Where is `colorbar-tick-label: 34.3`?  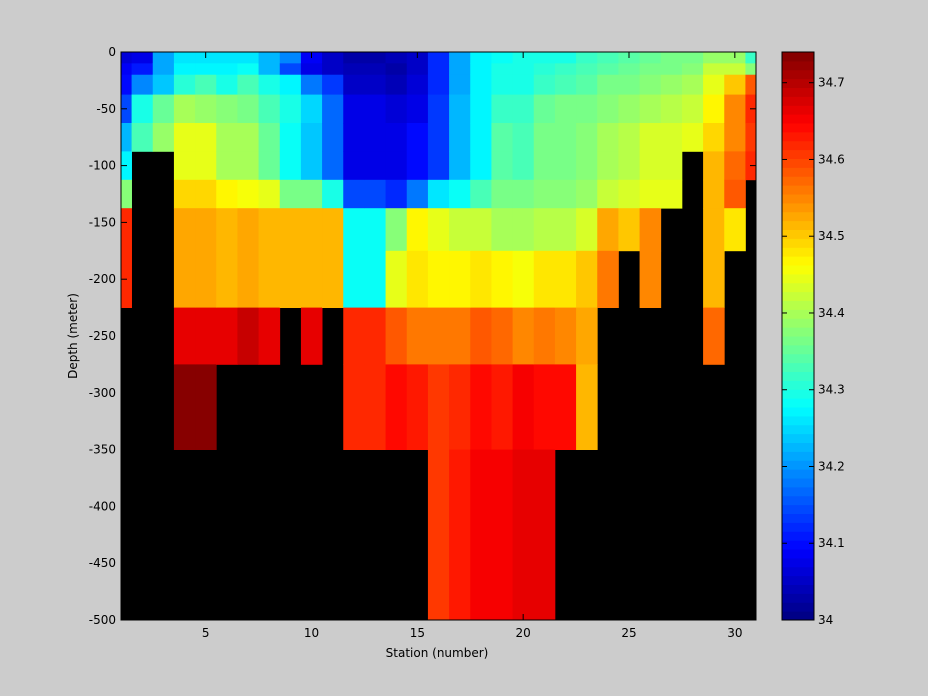 colorbar-tick-label: 34.3 is located at coordinates (831, 390).